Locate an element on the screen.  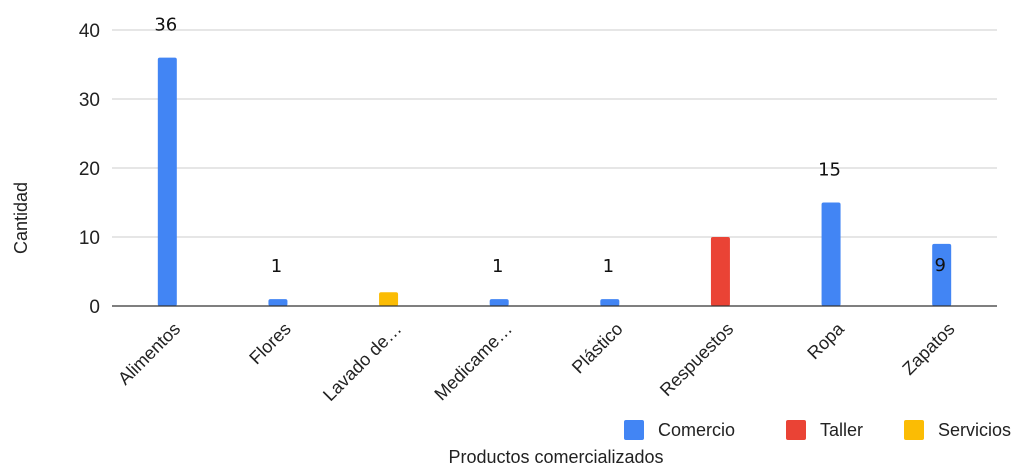
legend-item-taller: Taller is located at coordinates (824, 430).